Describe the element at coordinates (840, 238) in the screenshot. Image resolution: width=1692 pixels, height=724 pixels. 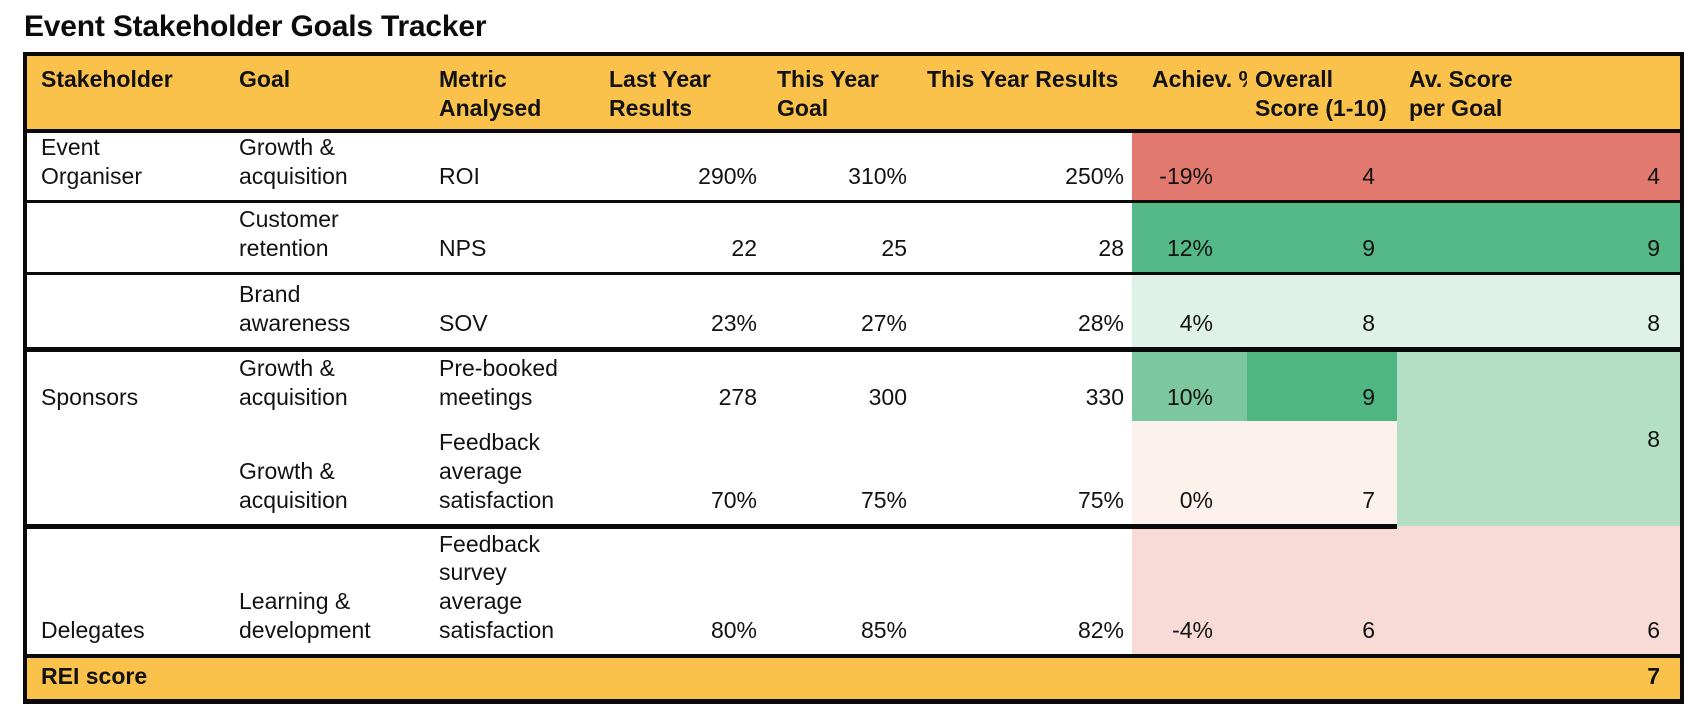
I see `cell-this-year-goal: 25` at that location.